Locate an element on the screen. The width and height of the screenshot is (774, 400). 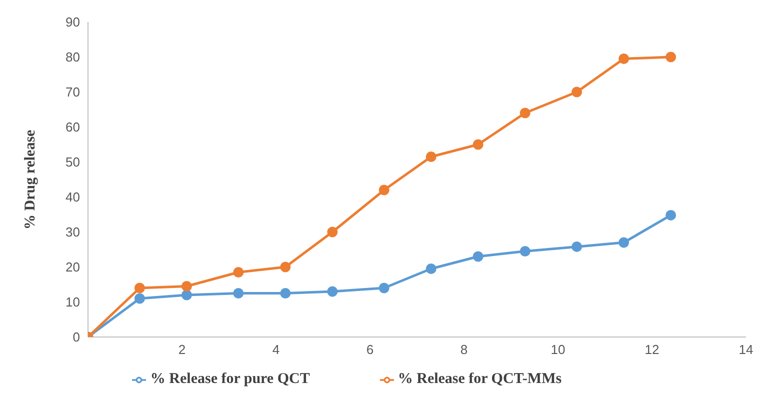
x-tick-label: 4 is located at coordinates (276, 350).